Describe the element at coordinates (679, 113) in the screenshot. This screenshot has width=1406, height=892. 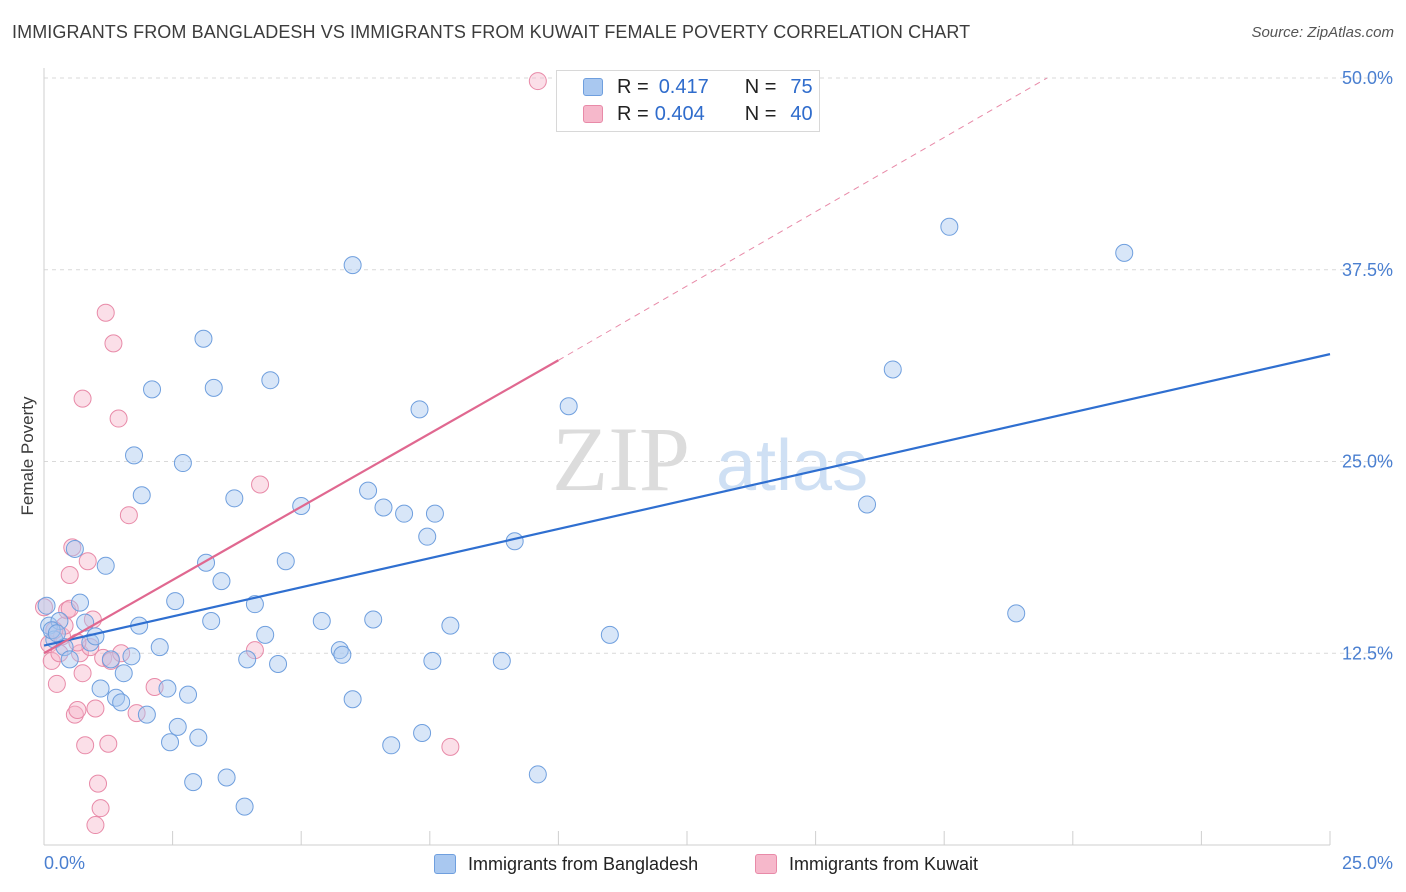
I see `legend-r-value: 0.404` at that location.